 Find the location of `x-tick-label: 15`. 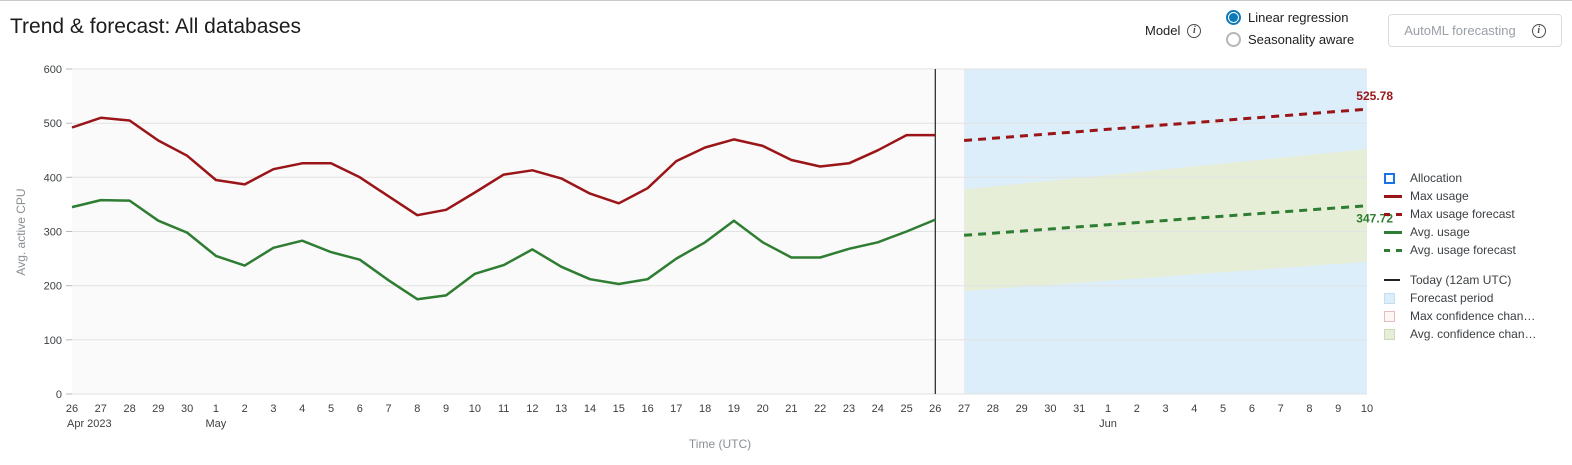

x-tick-label: 15 is located at coordinates (619, 409).